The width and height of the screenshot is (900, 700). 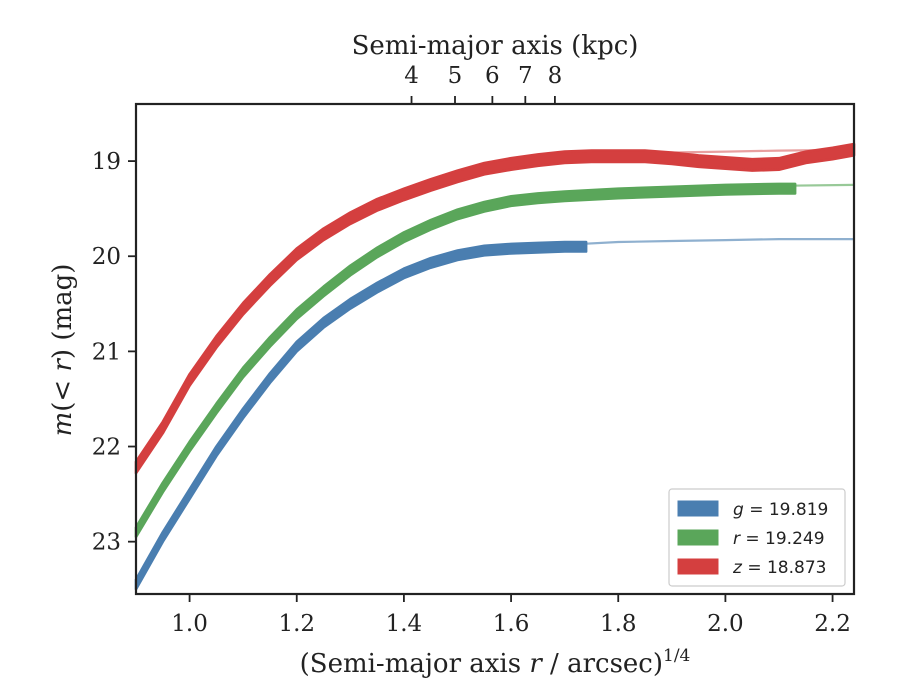 I want to click on x-tick-label: 1.8, so click(x=618, y=624).